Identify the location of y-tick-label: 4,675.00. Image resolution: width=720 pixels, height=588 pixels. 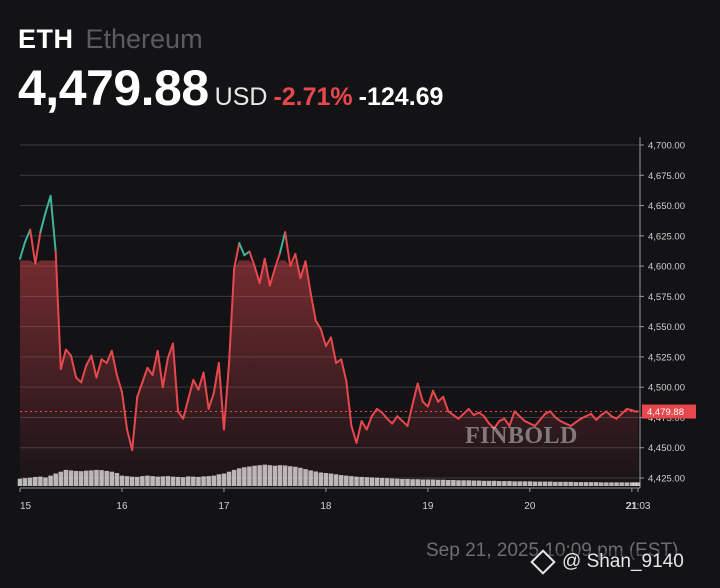
(666, 176).